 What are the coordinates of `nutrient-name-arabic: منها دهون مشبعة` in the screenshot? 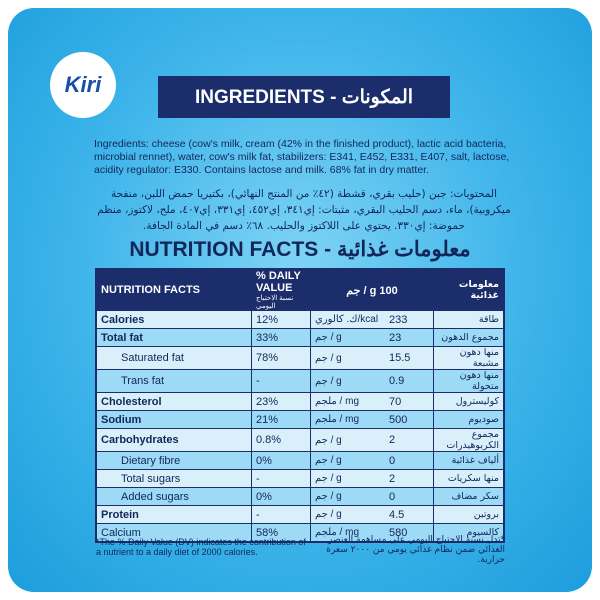 It's located at (469, 358).